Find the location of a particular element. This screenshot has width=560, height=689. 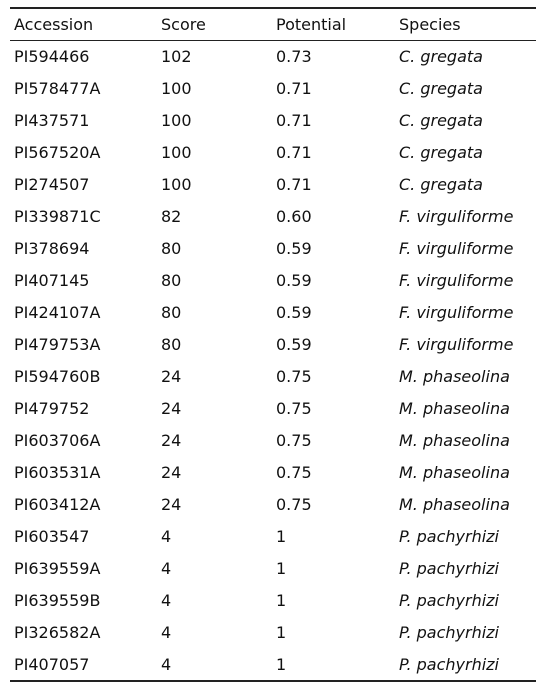

accession-cell: PI274507 is located at coordinates (52, 184).